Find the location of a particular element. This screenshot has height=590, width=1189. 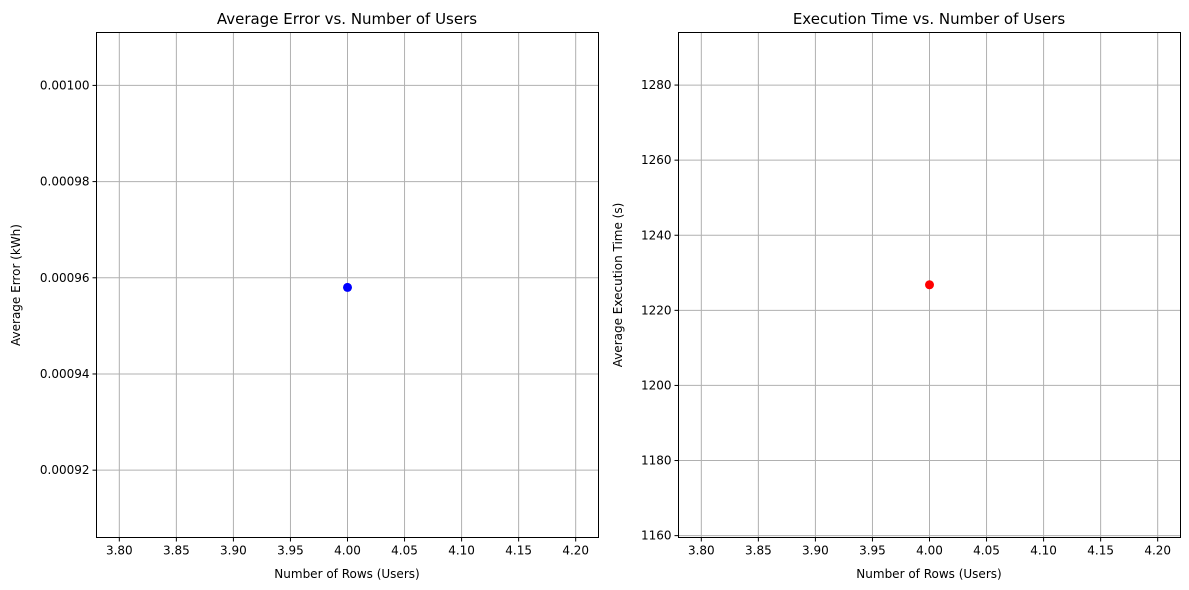

error-chart-ytick-label: 0.00092 is located at coordinates (65, 470).